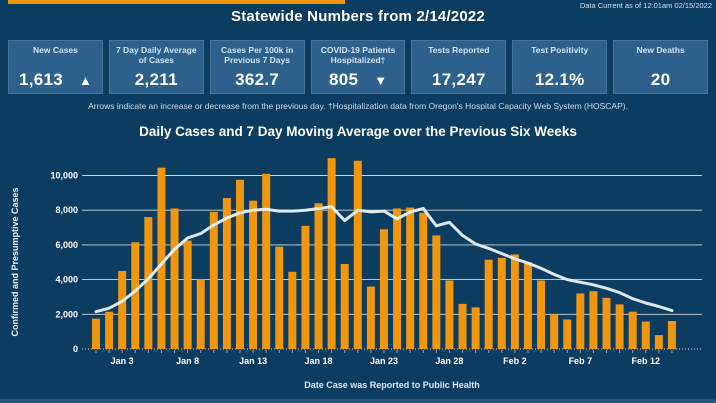 The height and width of the screenshot is (403, 716). What do you see at coordinates (156, 79) in the screenshot?
I see `stat-card-value: 2,211` at bounding box center [156, 79].